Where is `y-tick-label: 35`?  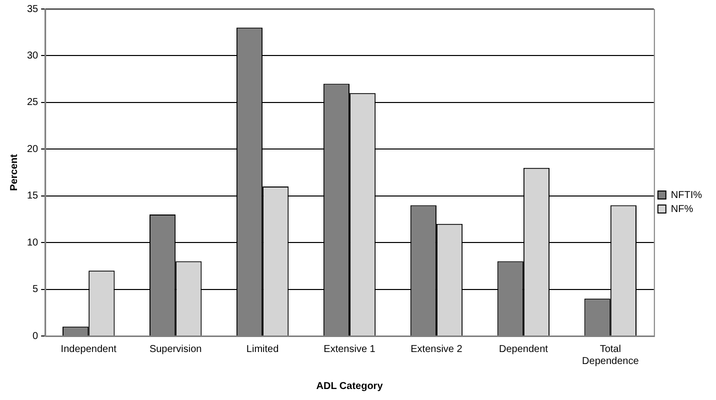 y-tick-label: 35 is located at coordinates (33, 9).